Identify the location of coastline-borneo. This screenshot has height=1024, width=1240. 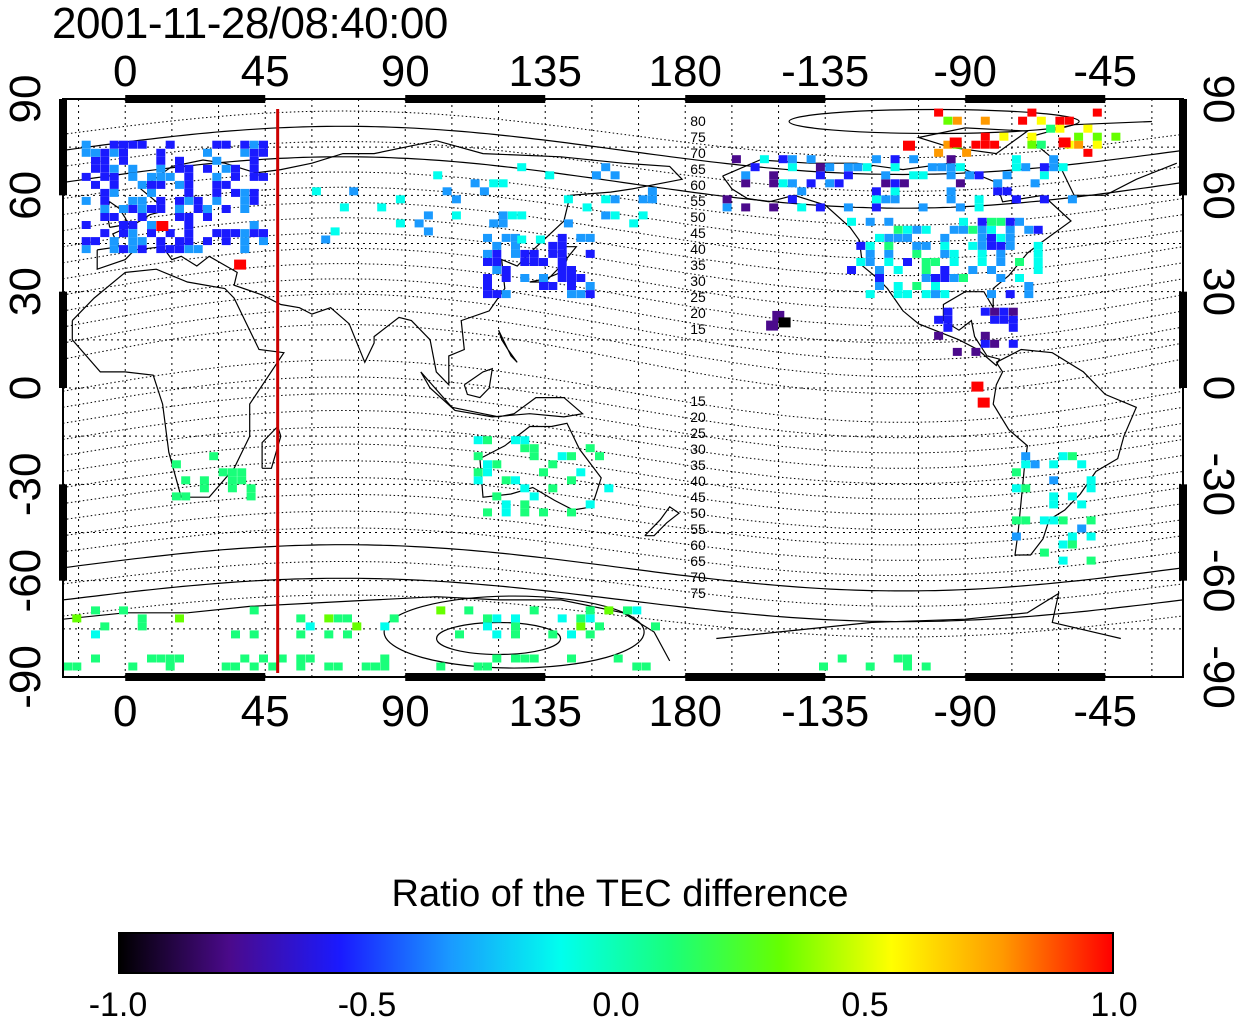
(478, 383).